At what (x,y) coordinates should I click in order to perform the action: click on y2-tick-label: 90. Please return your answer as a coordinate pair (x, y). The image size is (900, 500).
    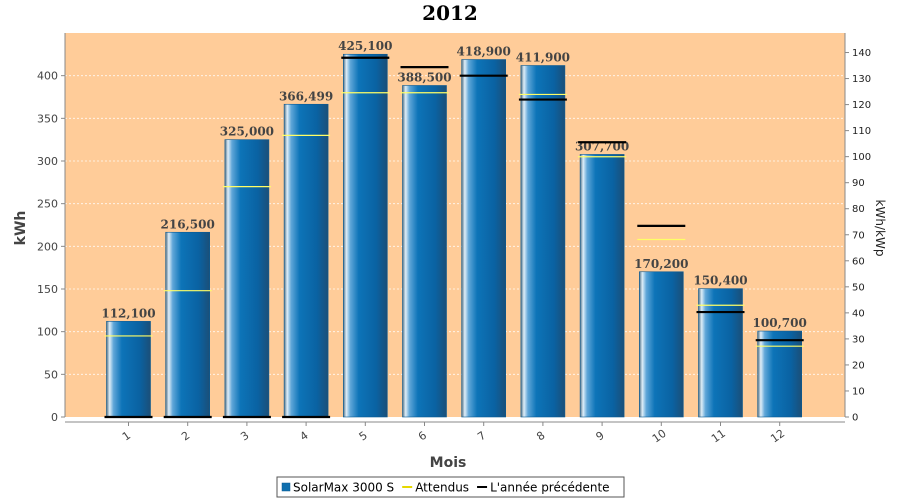
    Looking at the image, I should click on (858, 183).